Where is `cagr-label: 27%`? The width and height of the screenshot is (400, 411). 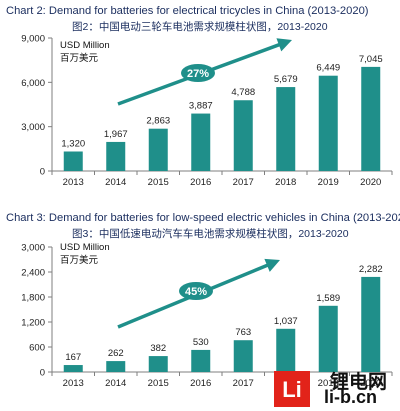
cagr-label: 27% is located at coordinates (198, 74).